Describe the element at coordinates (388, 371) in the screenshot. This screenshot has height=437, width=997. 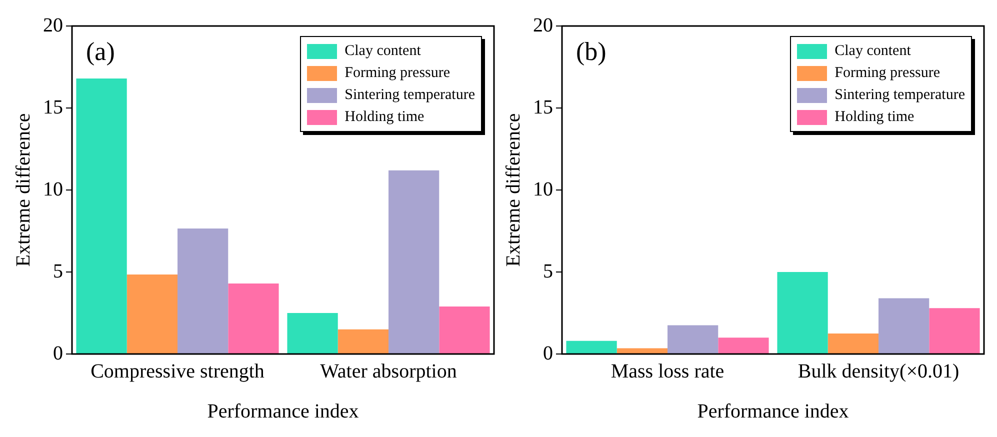
I see `x-tick-label: Water absorption` at that location.